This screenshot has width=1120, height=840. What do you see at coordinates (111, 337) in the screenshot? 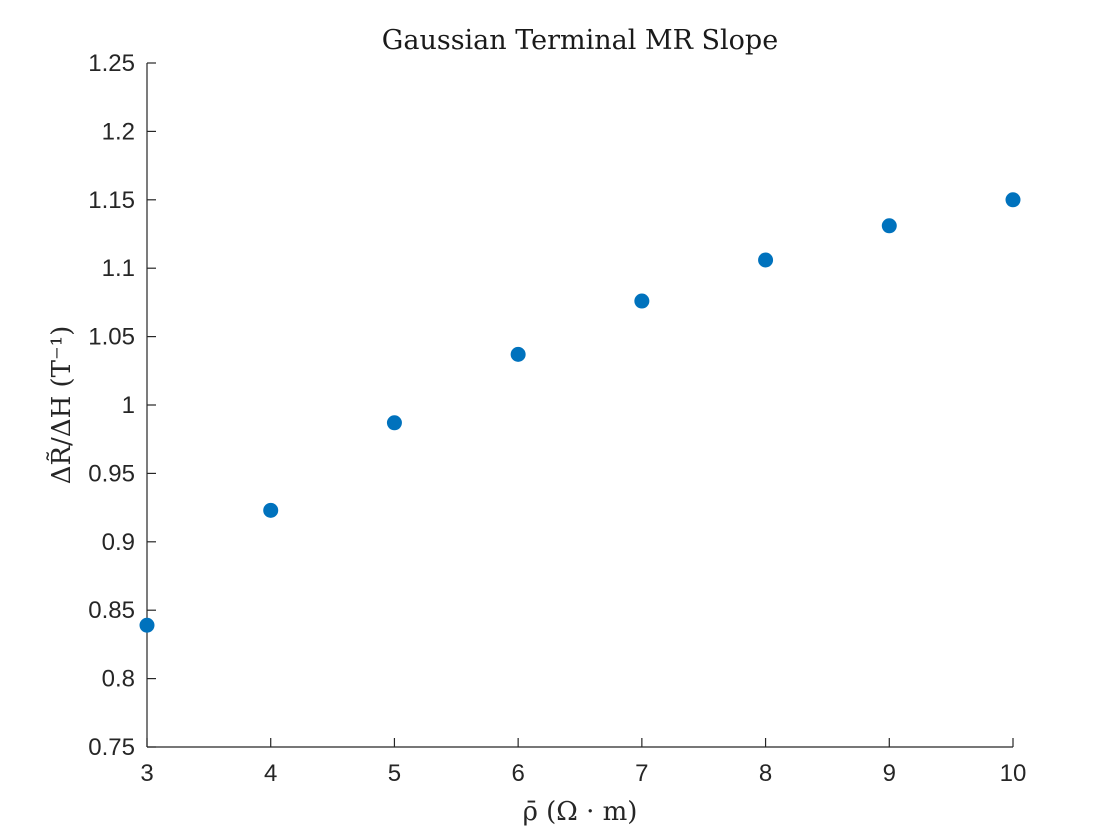
I see `y-tick-label: 1.05` at bounding box center [111, 337].